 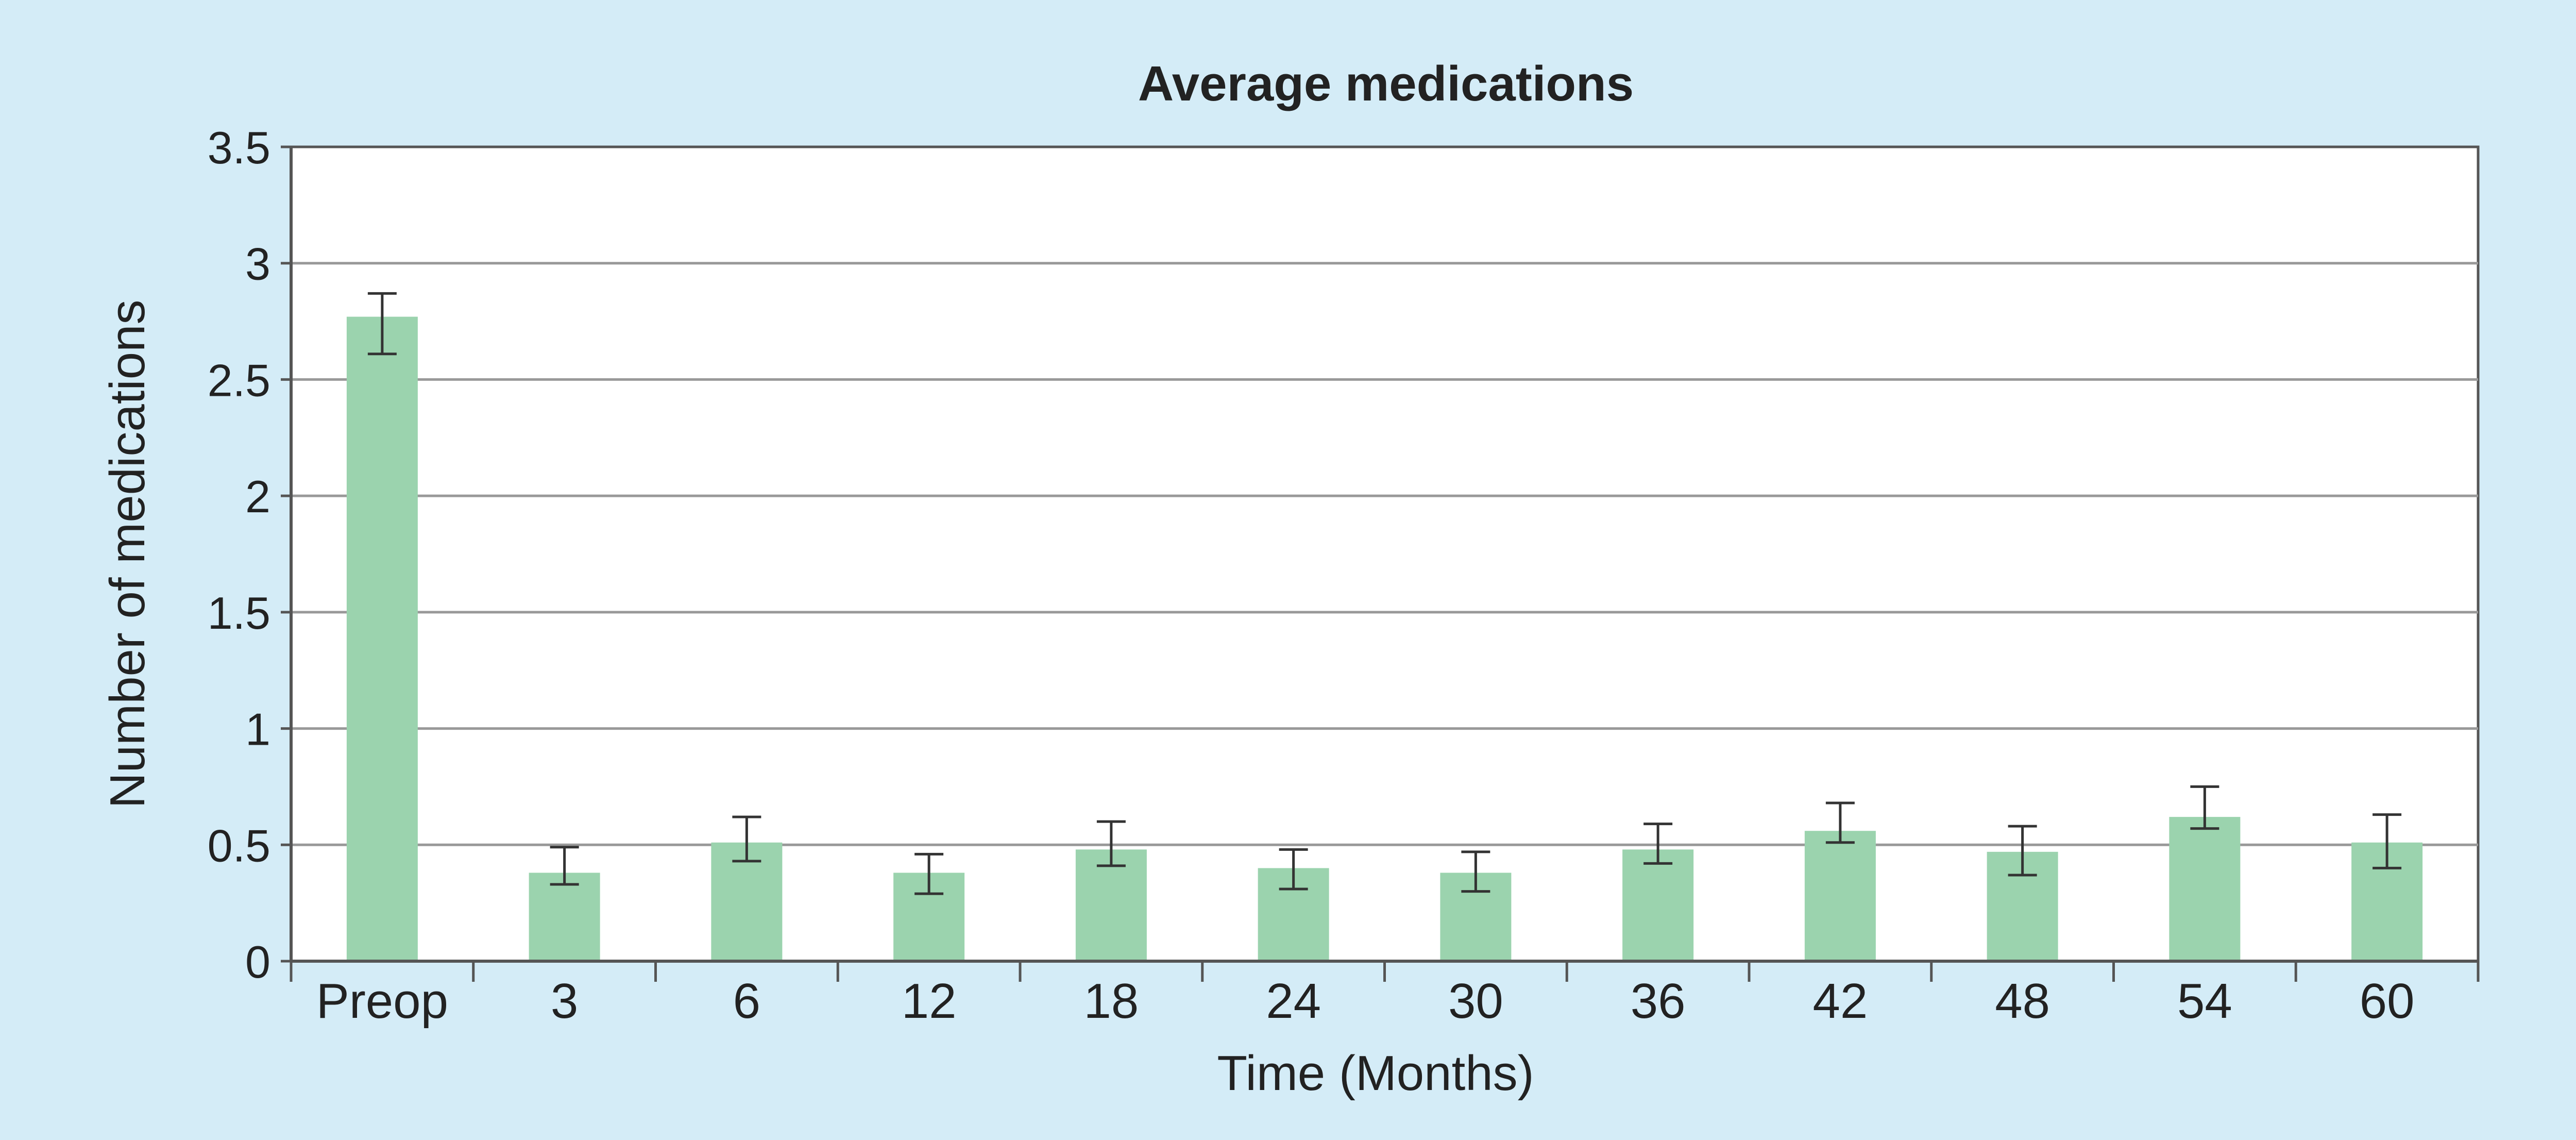 What do you see at coordinates (1386, 83) in the screenshot?
I see `chart-title: Average medications` at bounding box center [1386, 83].